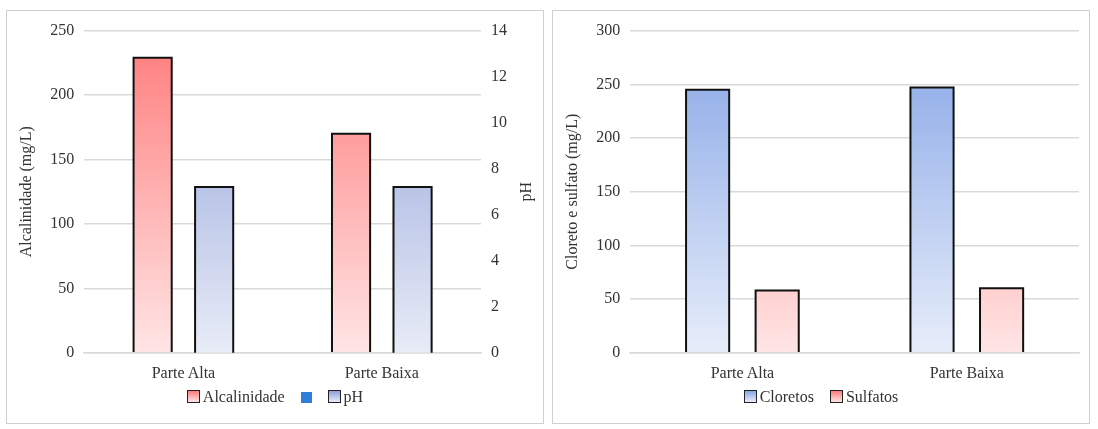  What do you see at coordinates (495, 351) in the screenshot?
I see `y2-tick-label: 0` at bounding box center [495, 351].